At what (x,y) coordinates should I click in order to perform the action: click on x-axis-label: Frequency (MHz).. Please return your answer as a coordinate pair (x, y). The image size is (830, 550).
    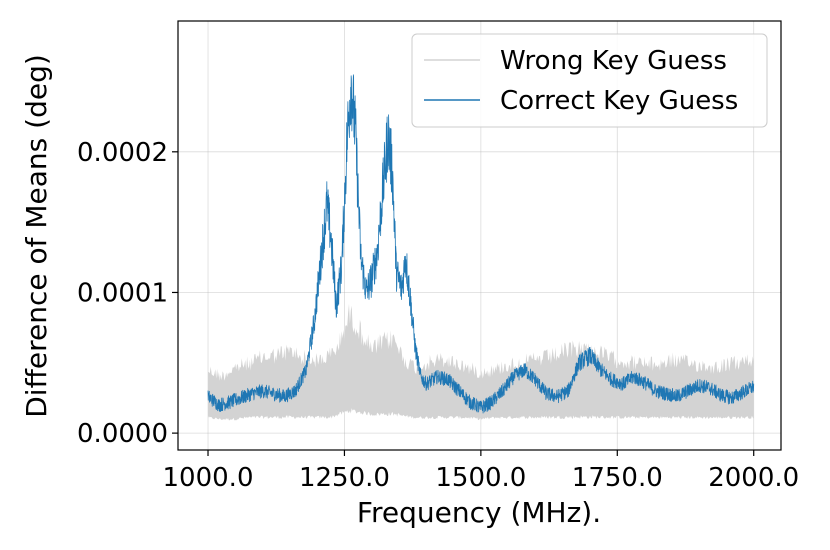
    Looking at the image, I should click on (479, 512).